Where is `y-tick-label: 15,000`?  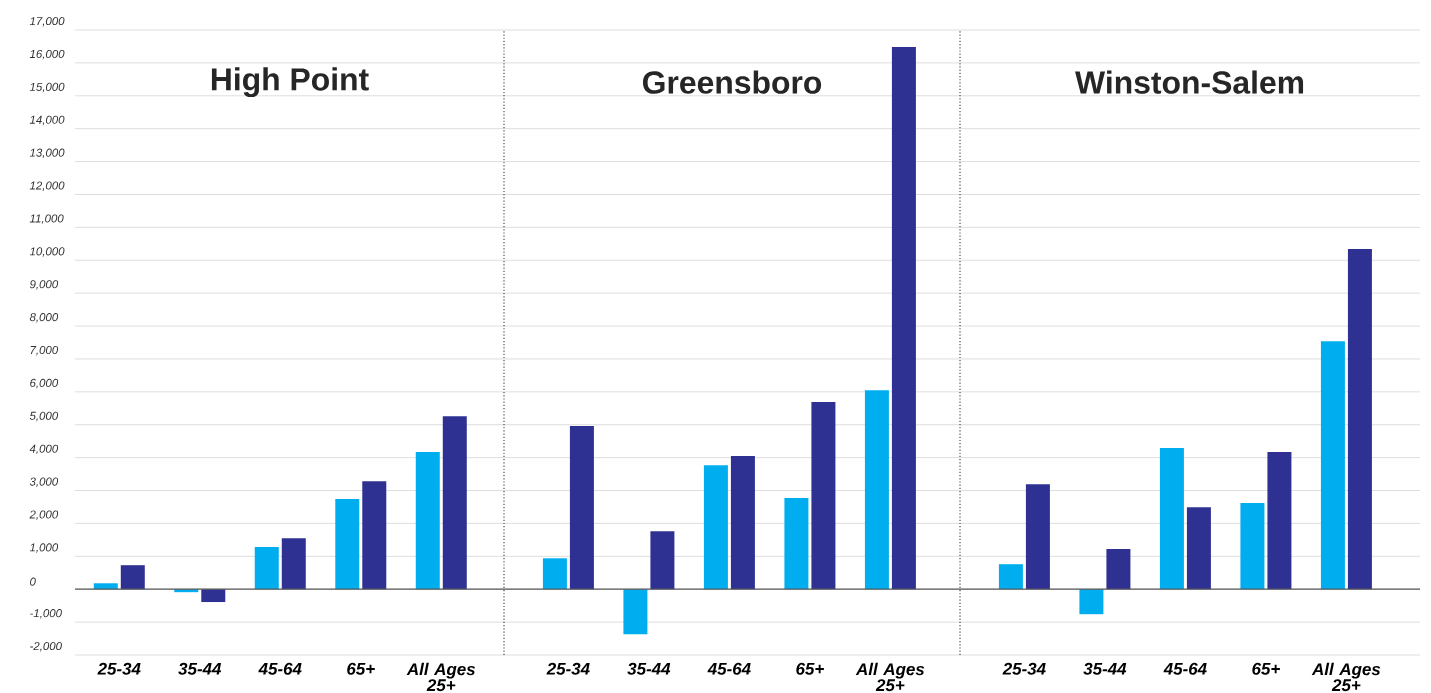 y-tick-label: 15,000 is located at coordinates (47, 87).